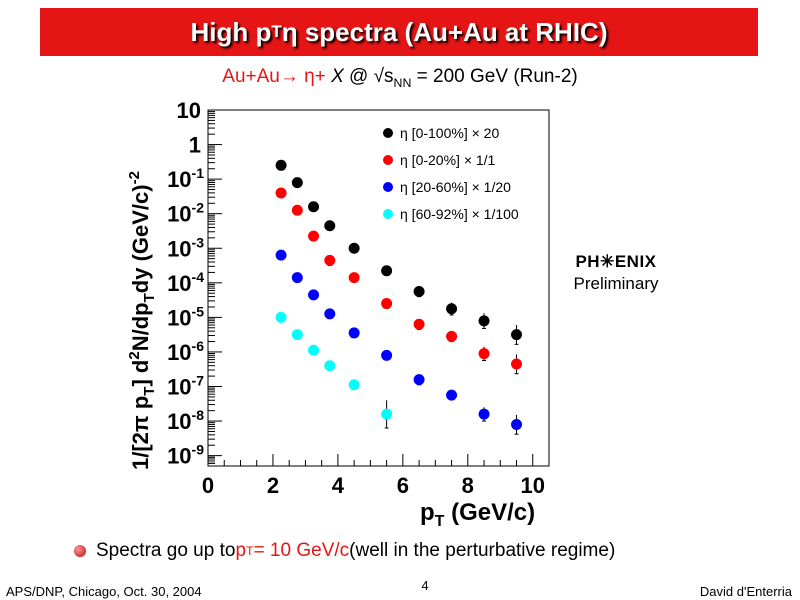 The height and width of the screenshot is (600, 800). What do you see at coordinates (241, 550) in the screenshot?
I see `bullet-red-p: p` at bounding box center [241, 550].